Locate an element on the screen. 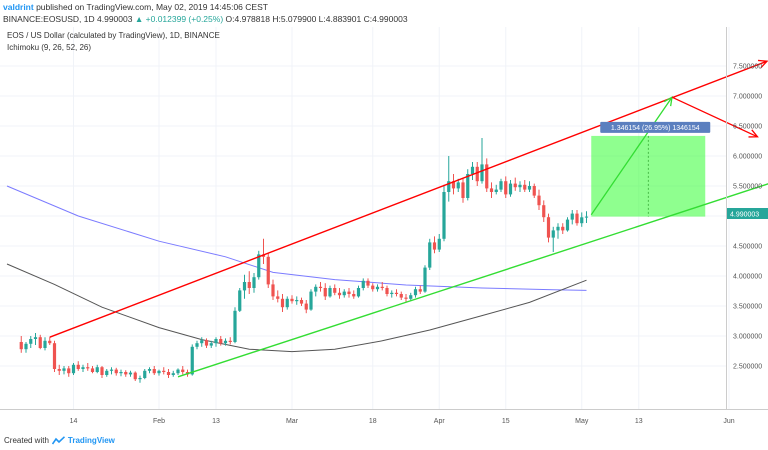 Image resolution: width=768 pixels, height=450 pixels. last-price-tag-text: 4.990003 is located at coordinates (744, 215).